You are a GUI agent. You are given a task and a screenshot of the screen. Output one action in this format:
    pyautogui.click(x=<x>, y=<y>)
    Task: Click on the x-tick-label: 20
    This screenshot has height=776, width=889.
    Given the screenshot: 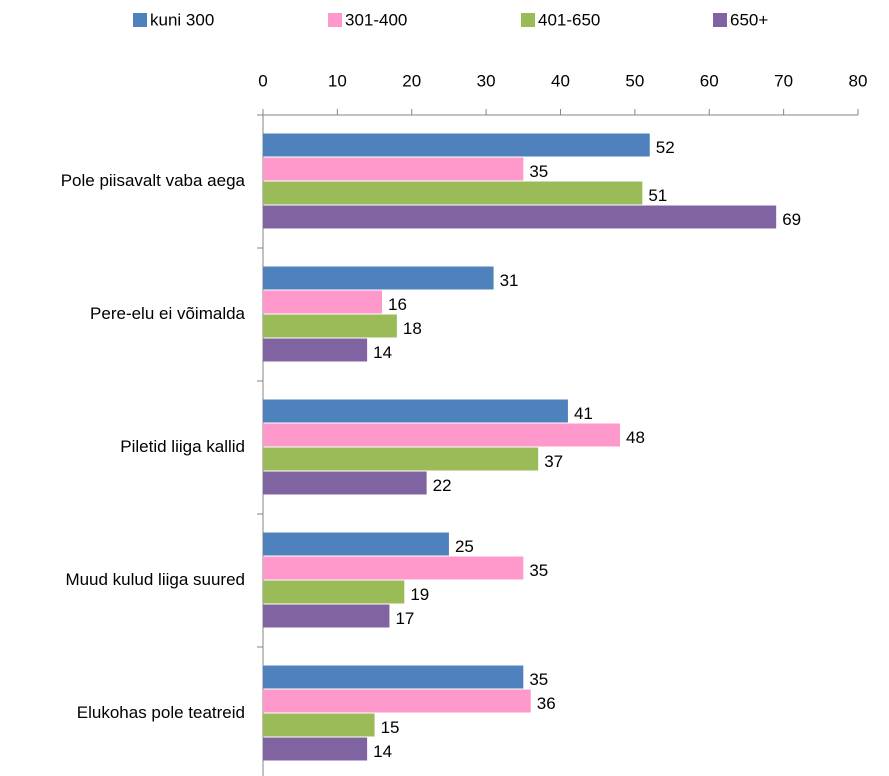 What is the action you would take?
    pyautogui.click(x=411, y=80)
    